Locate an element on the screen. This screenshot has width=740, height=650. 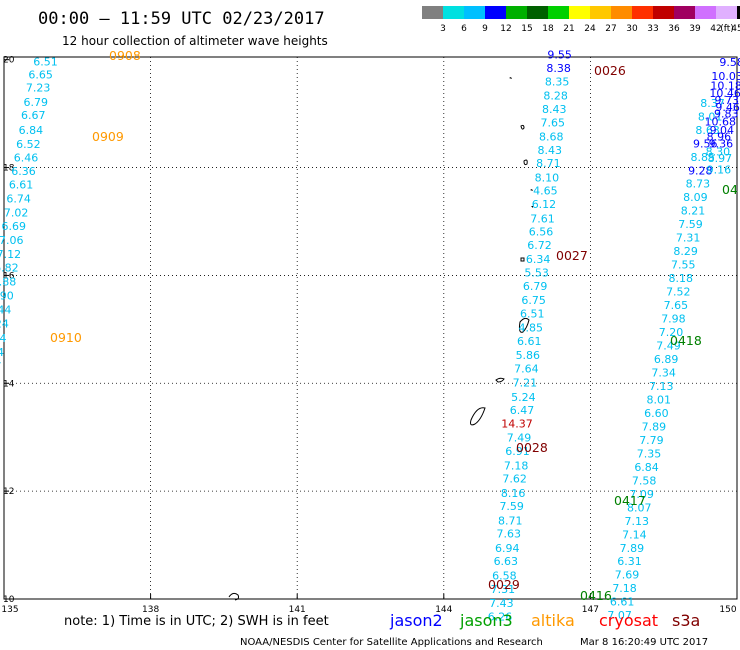
swh-value: 6.36 is located at coordinates (23, 171).